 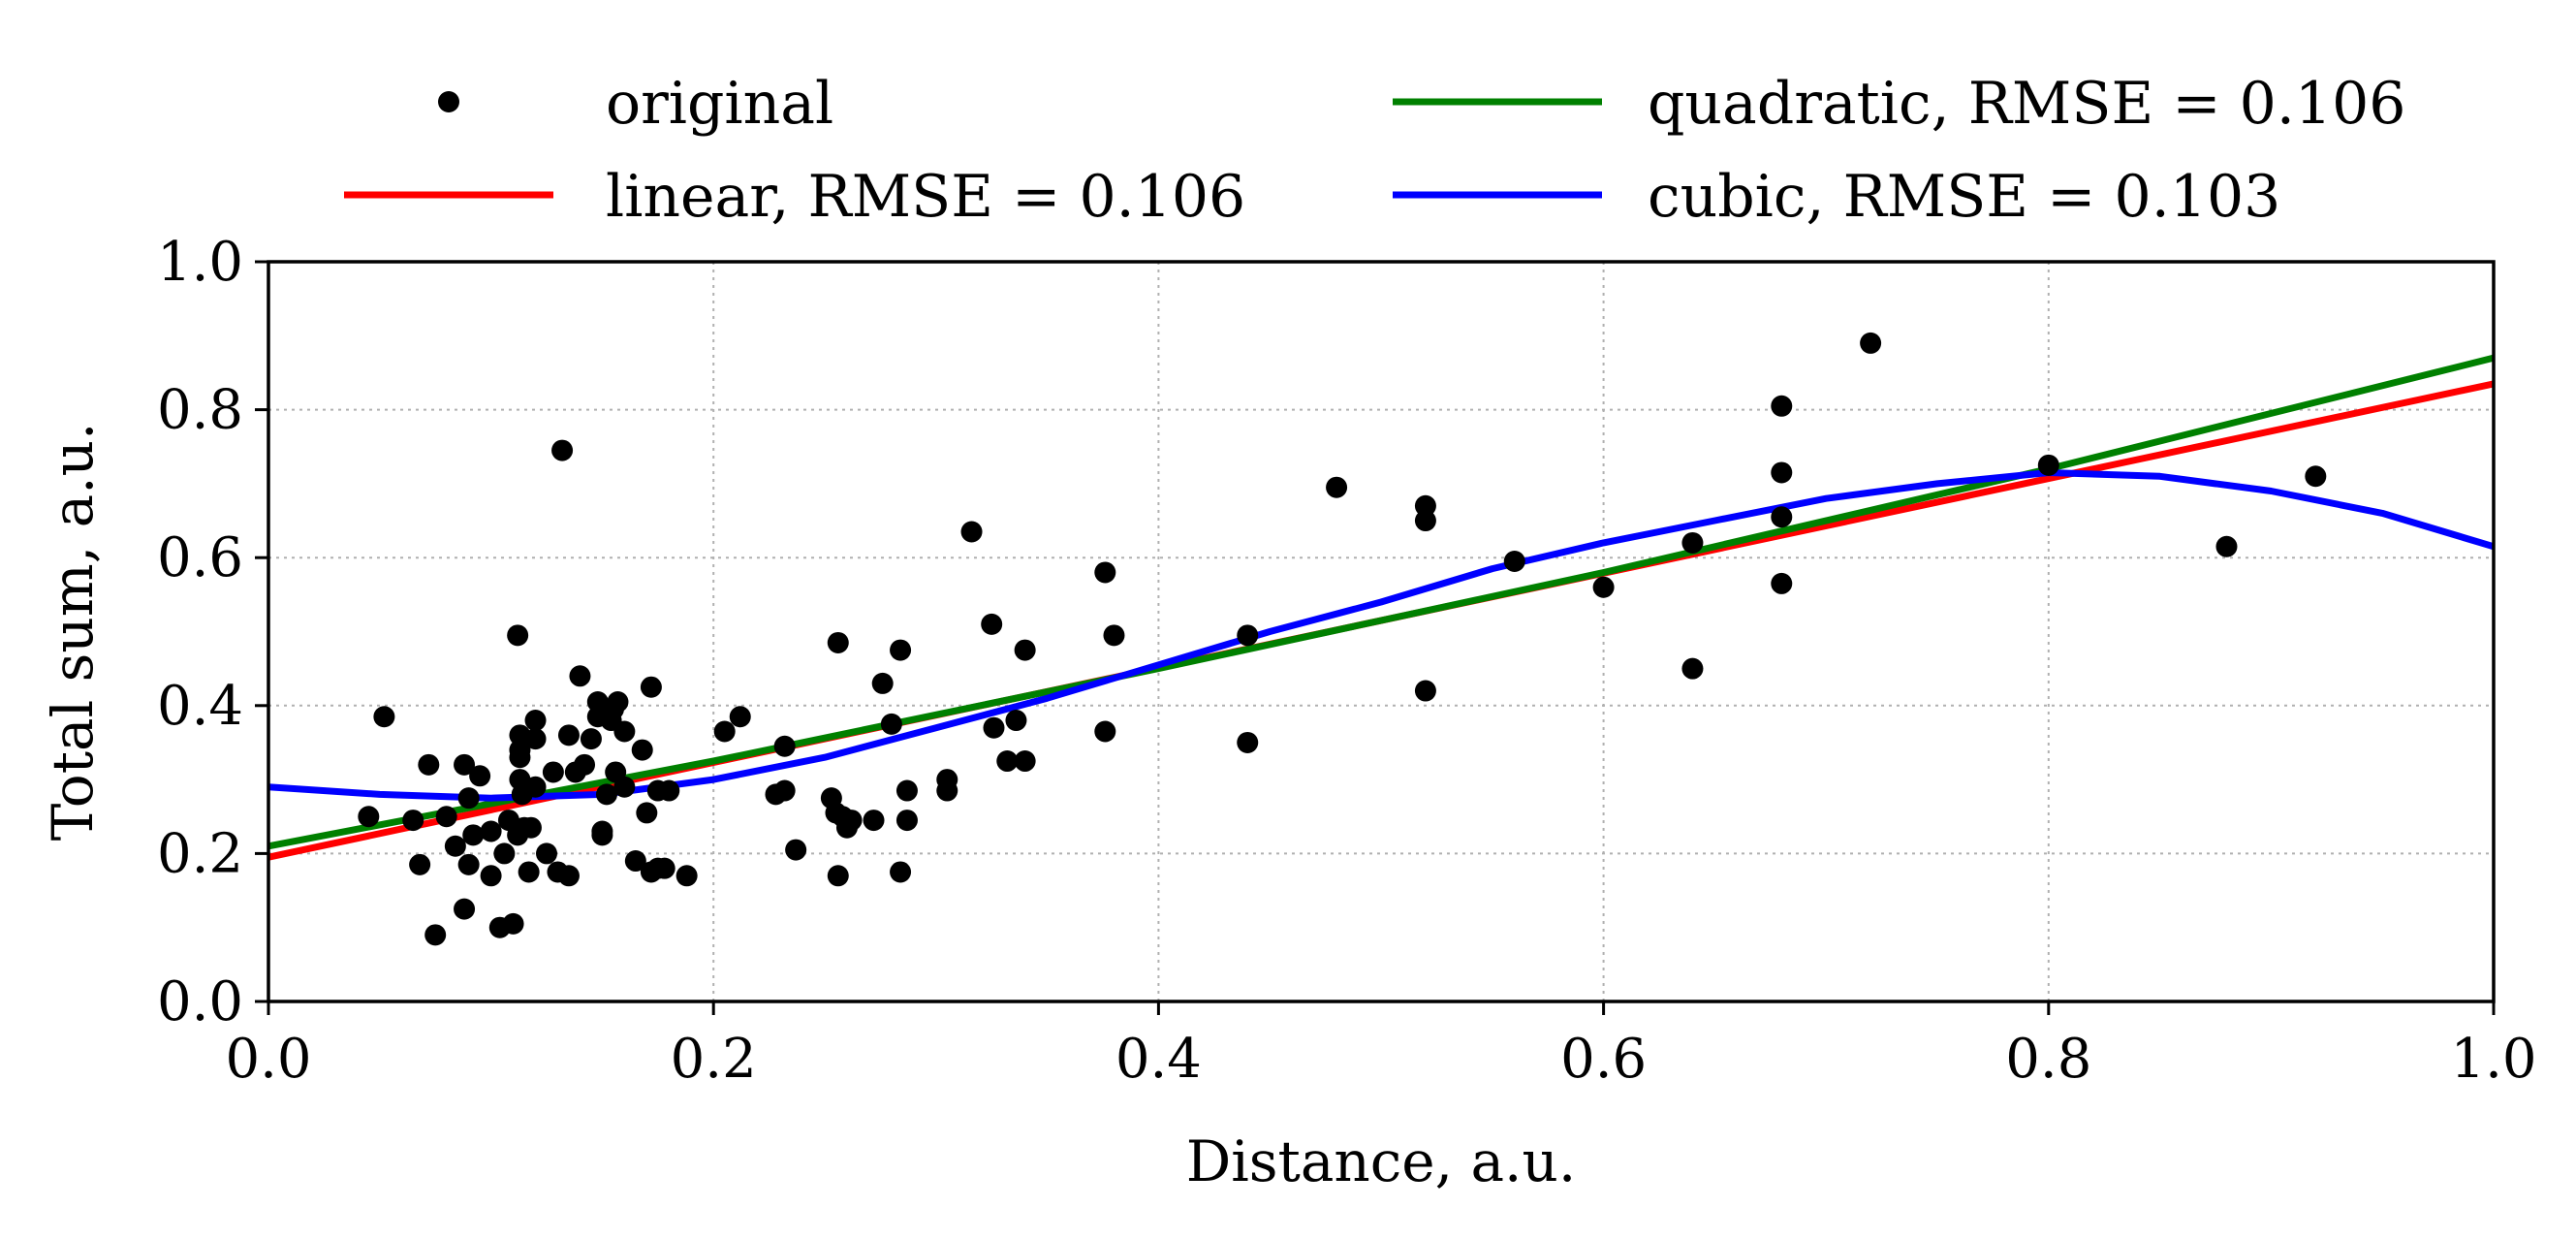 What do you see at coordinates (714, 1059) in the screenshot?
I see `x-tick-label: 0.2` at bounding box center [714, 1059].